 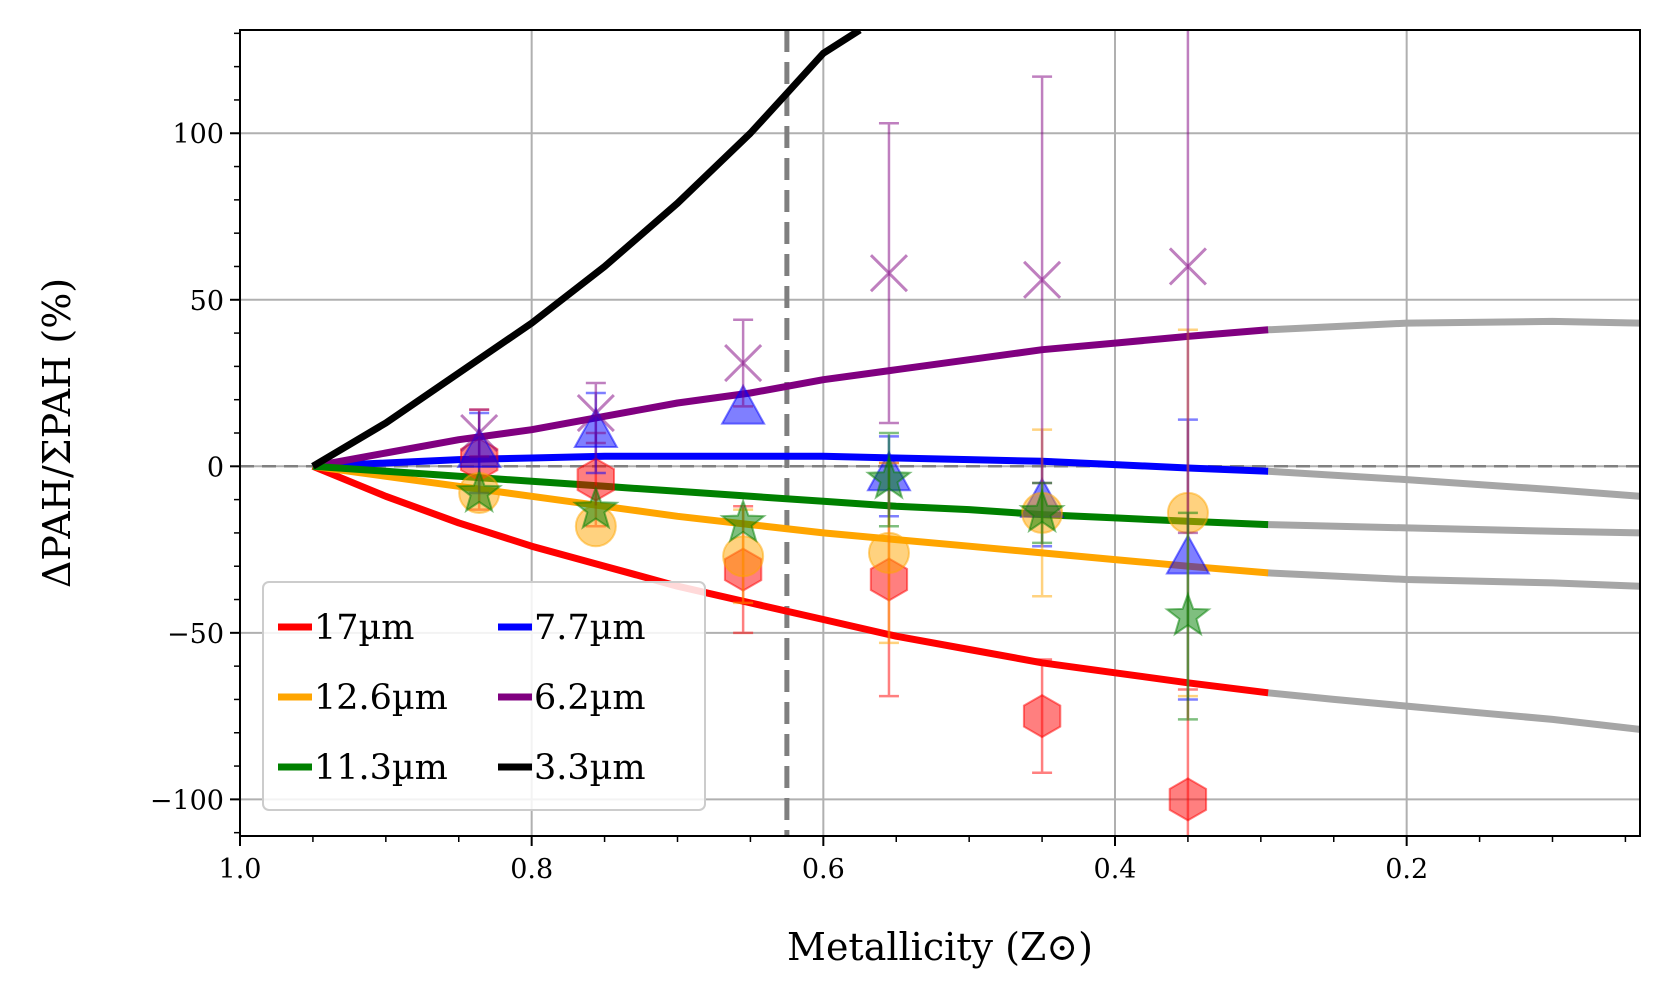 What do you see at coordinates (364, 628) in the screenshot?
I see `legend-label: 17µm` at bounding box center [364, 628].